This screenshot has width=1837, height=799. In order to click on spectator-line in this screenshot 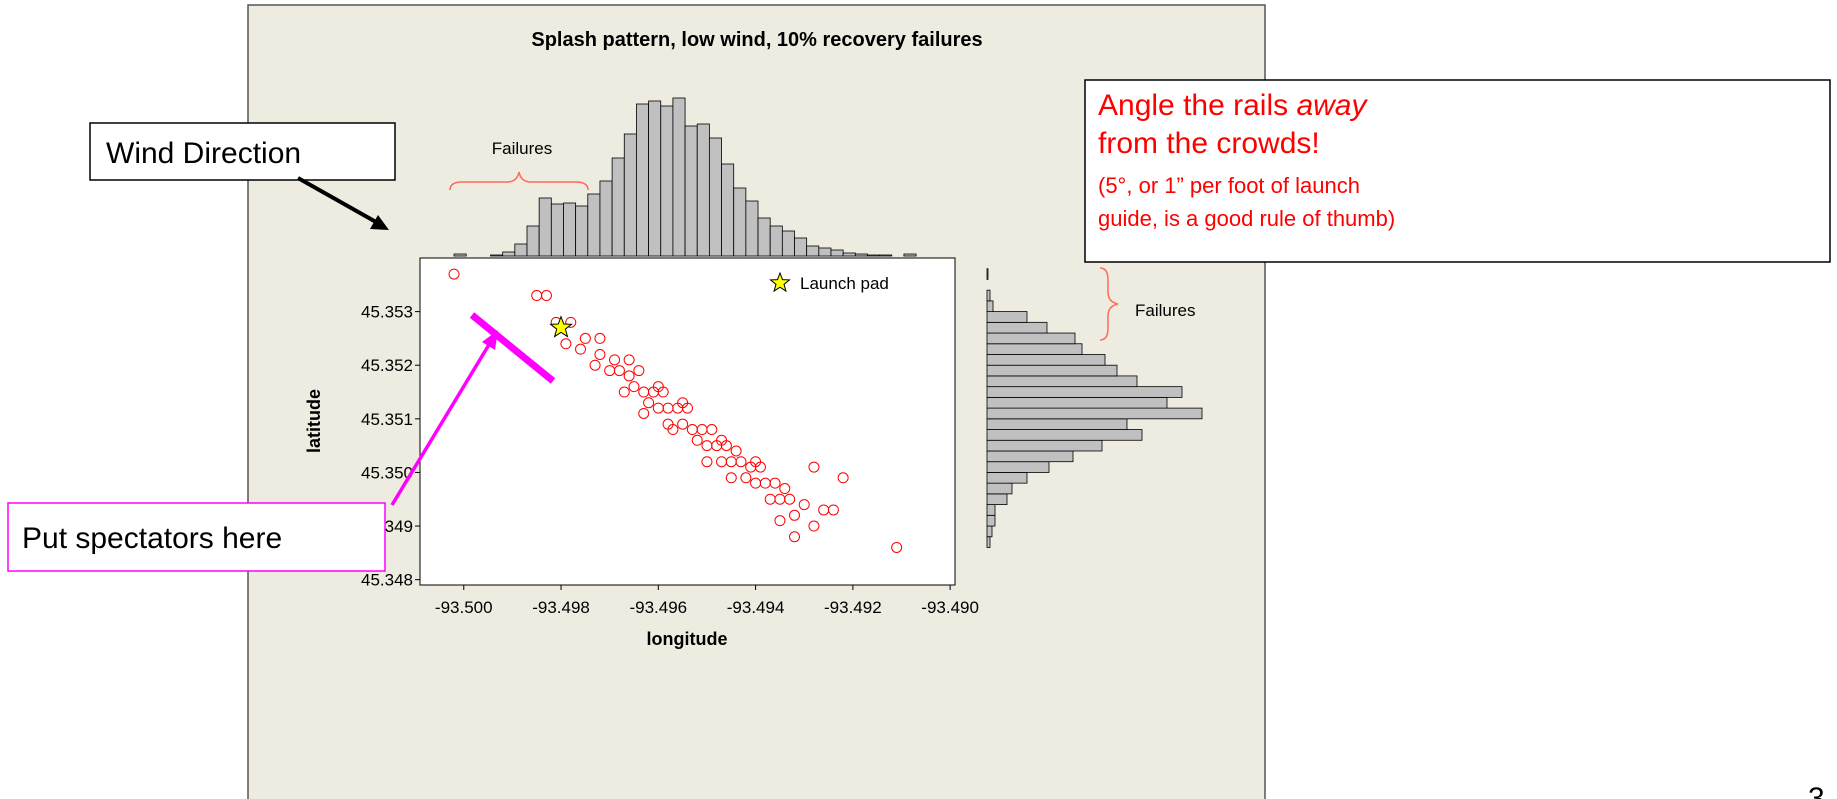, I will do `click(512, 348)`.